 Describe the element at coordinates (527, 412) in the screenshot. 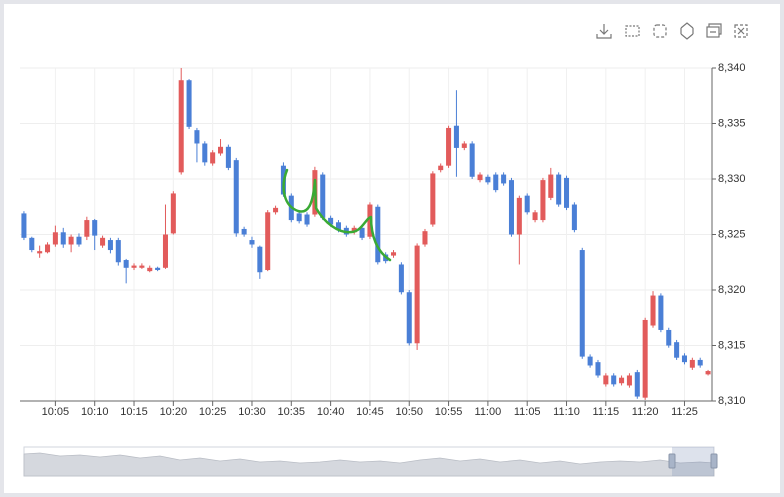

I see `x-tick-label: 11:05` at that location.